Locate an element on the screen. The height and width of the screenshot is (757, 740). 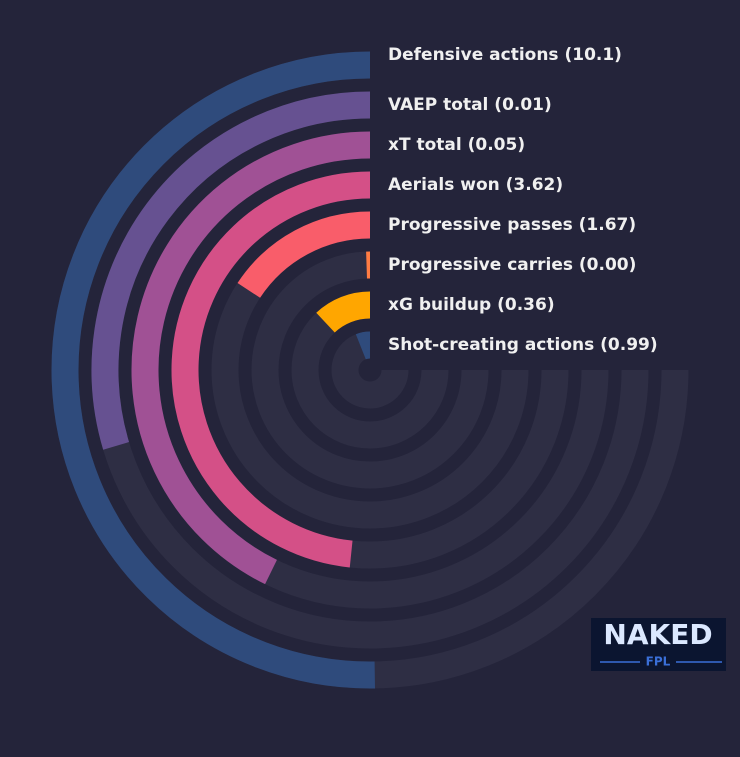
bar-label: Progressive carries (0.00) is located at coordinates (512, 265).